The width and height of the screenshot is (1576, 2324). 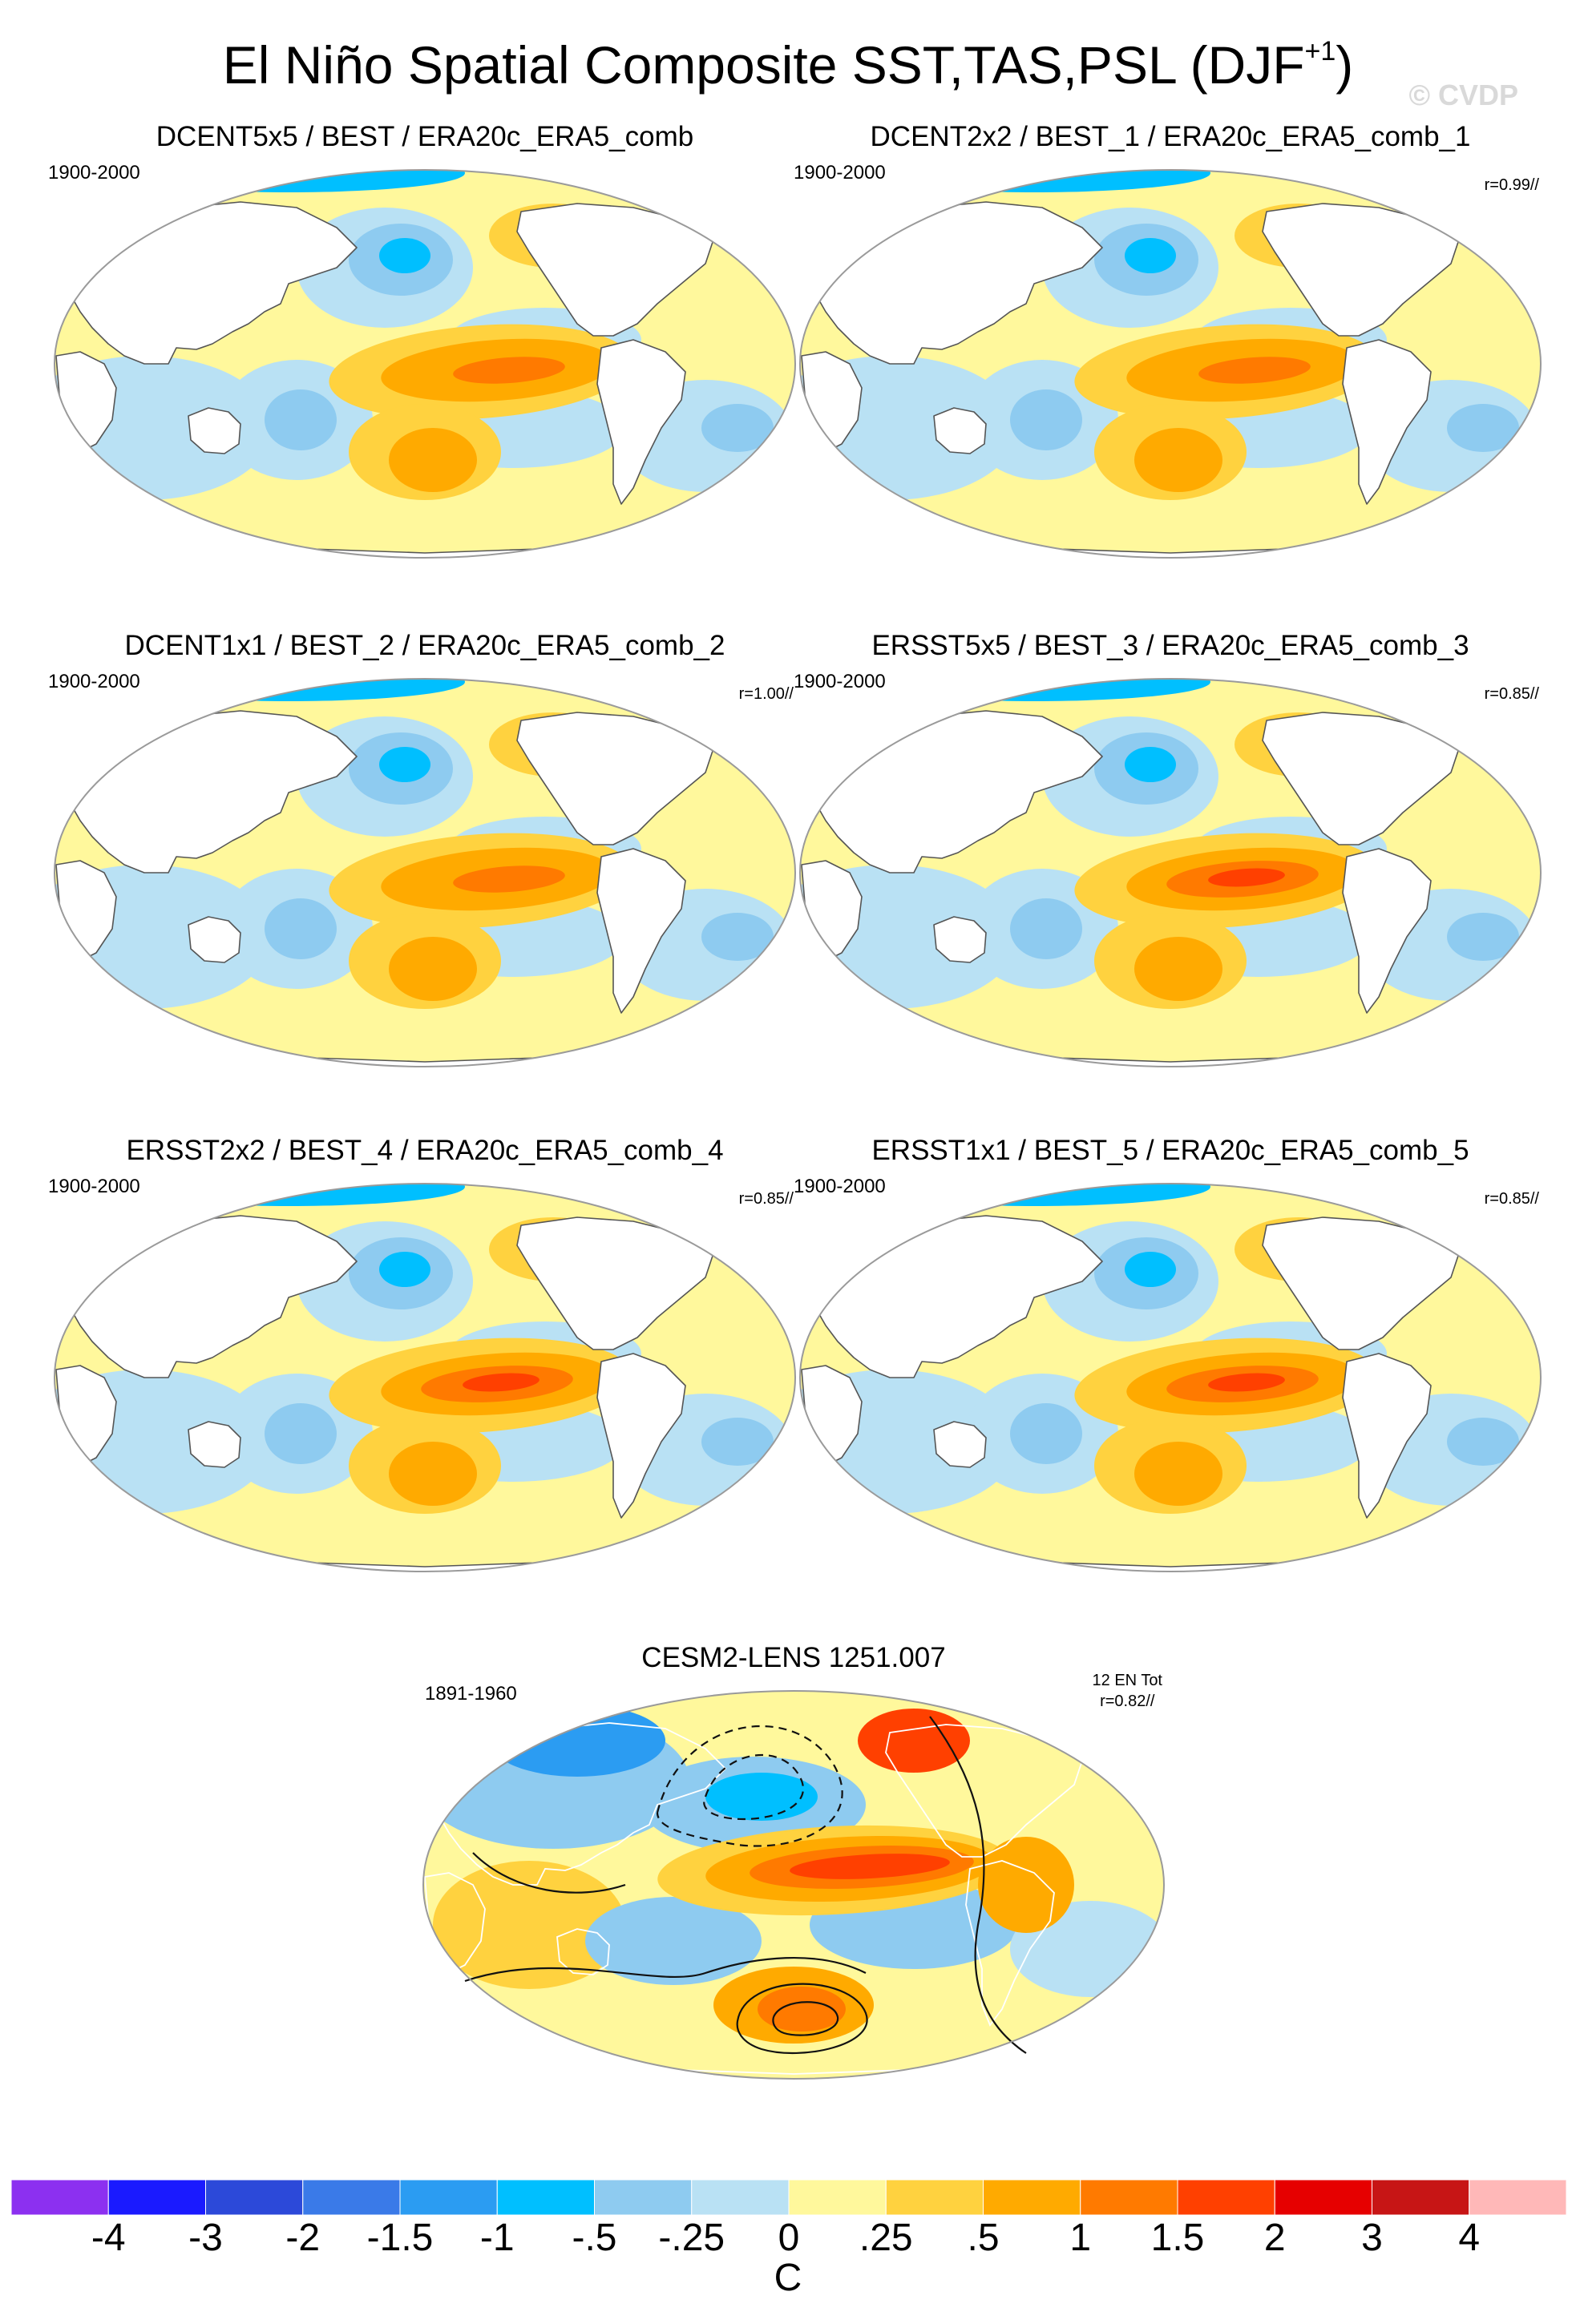 What do you see at coordinates (509, 370) in the screenshot?
I see `pos-tongue-strong` at bounding box center [509, 370].